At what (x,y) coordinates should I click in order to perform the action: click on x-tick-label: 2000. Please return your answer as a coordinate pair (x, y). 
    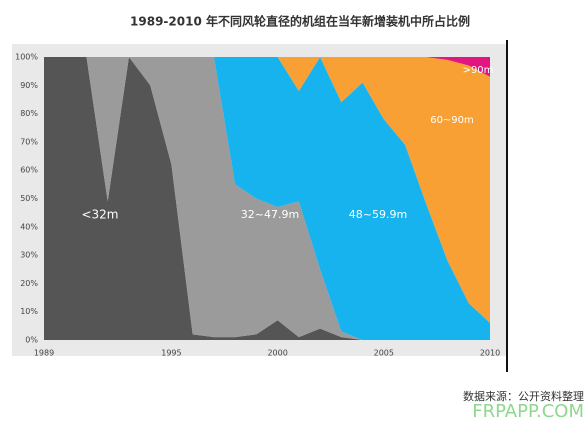
    Looking at the image, I should click on (277, 353).